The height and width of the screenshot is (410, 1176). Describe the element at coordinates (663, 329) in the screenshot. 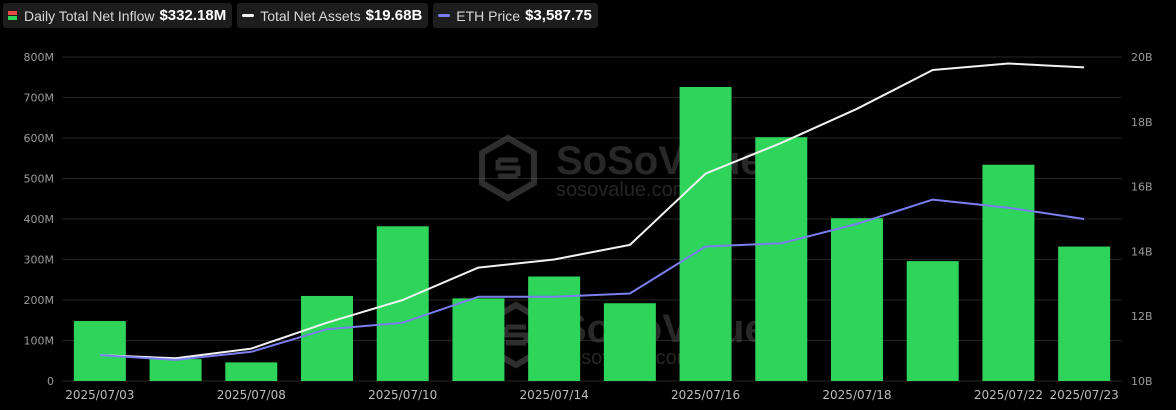

I see `watermark-brand-2: SoSoValue` at that location.